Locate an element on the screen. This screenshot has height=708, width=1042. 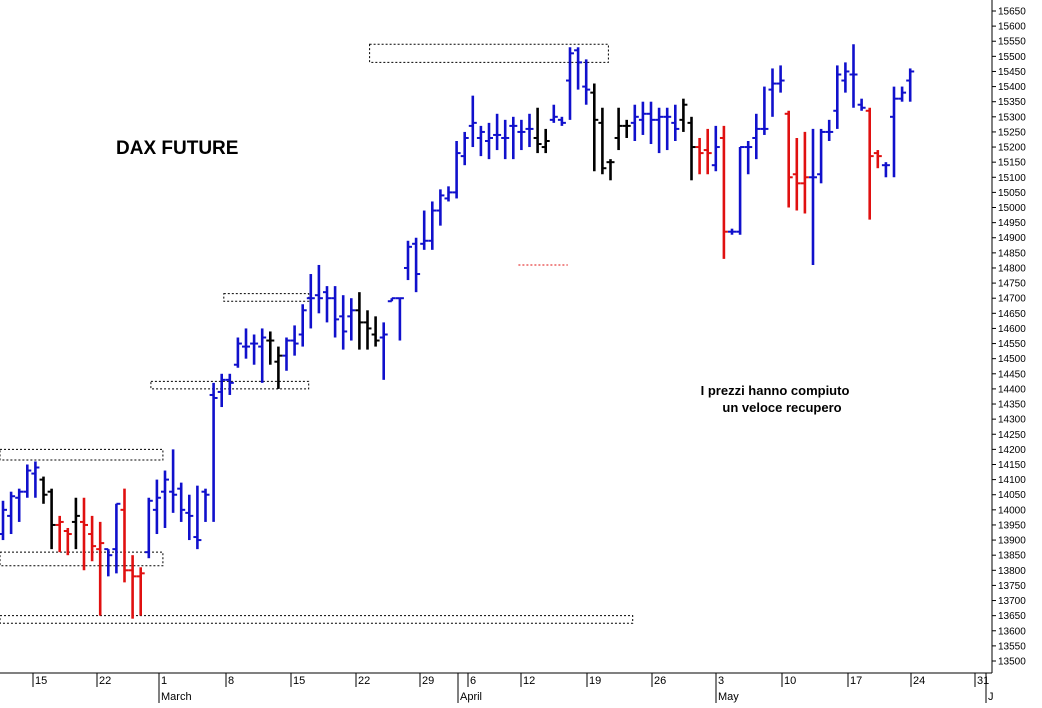
x-month-label: March is located at coordinates (176, 697).